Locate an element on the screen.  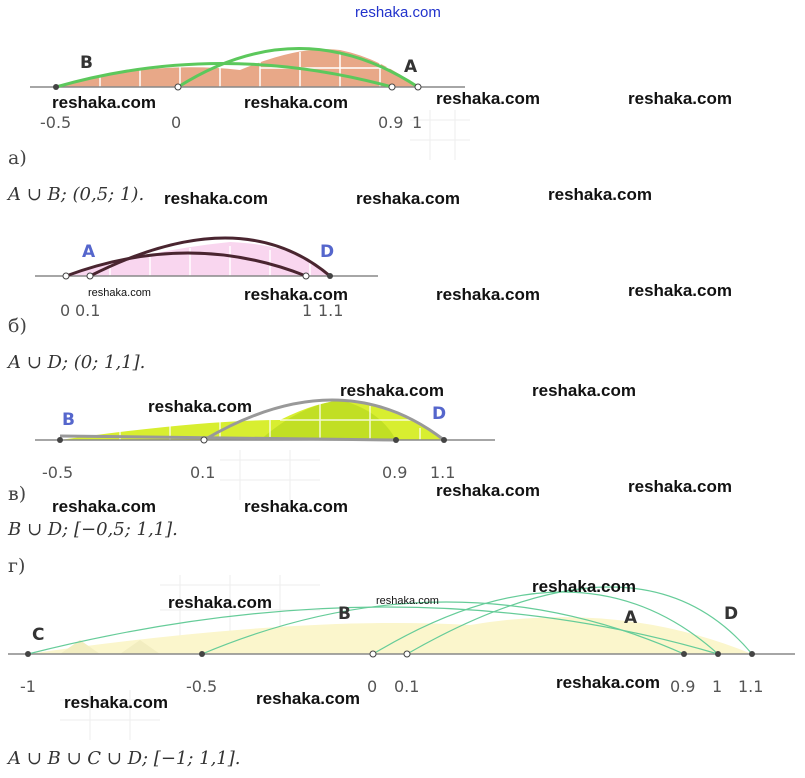
panel-b-fill is located at coordinates (198, 259).